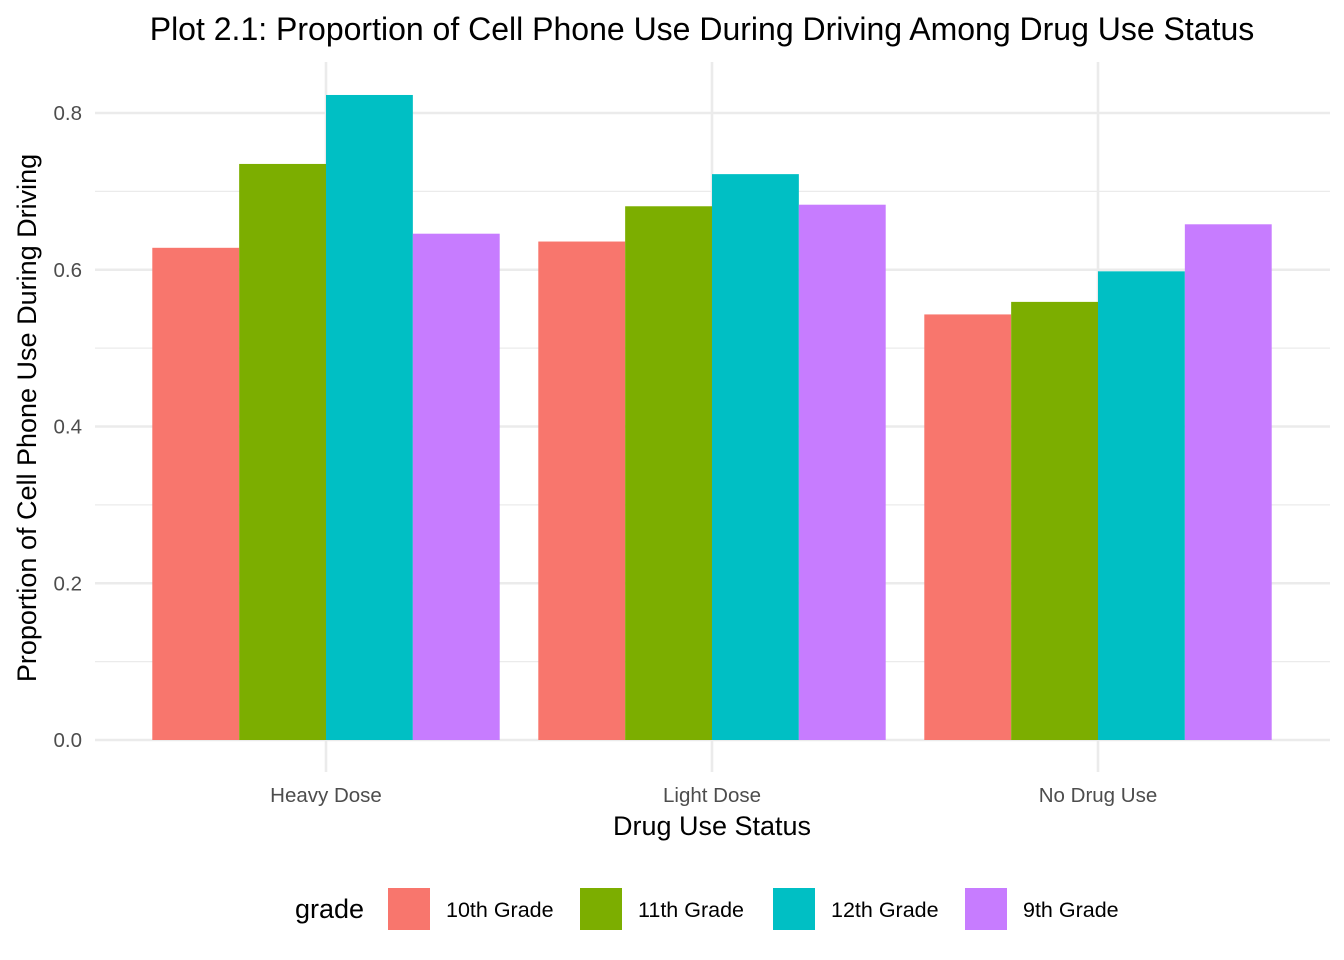  Describe the element at coordinates (1098, 795) in the screenshot. I see `x-tick-label: No Drug Use` at that location.